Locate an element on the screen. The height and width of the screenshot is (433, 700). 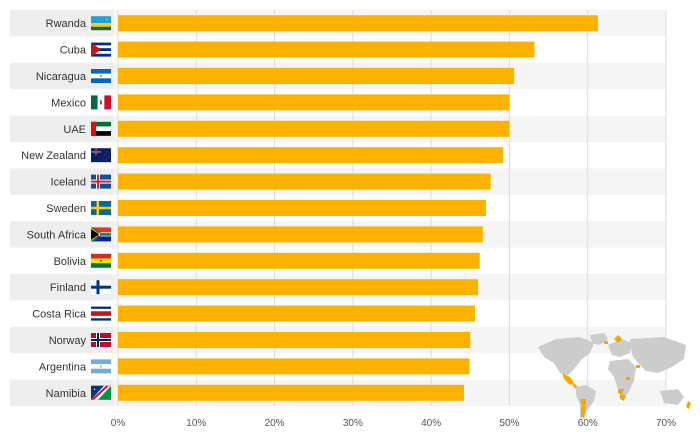
category-label: UAE is located at coordinates (74, 130).